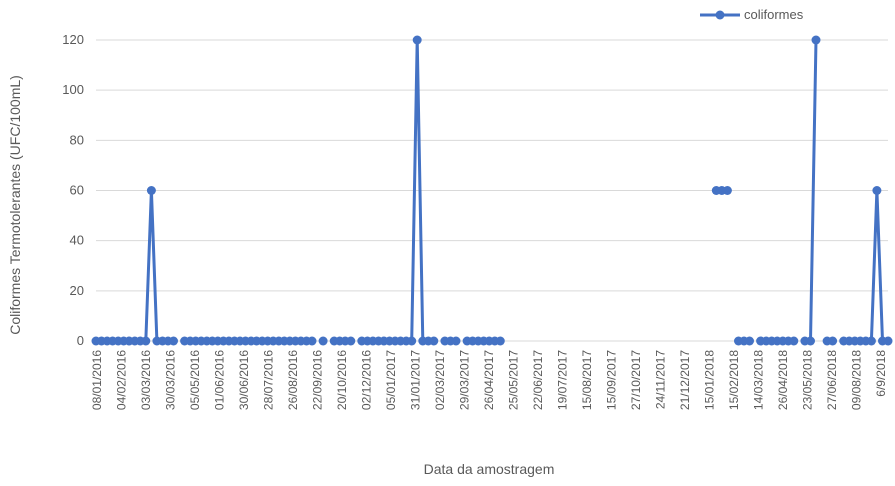 This screenshot has height=486, width=895. What do you see at coordinates (195, 380) in the screenshot?
I see `x-tick-label: 05/05/2016` at bounding box center [195, 380].